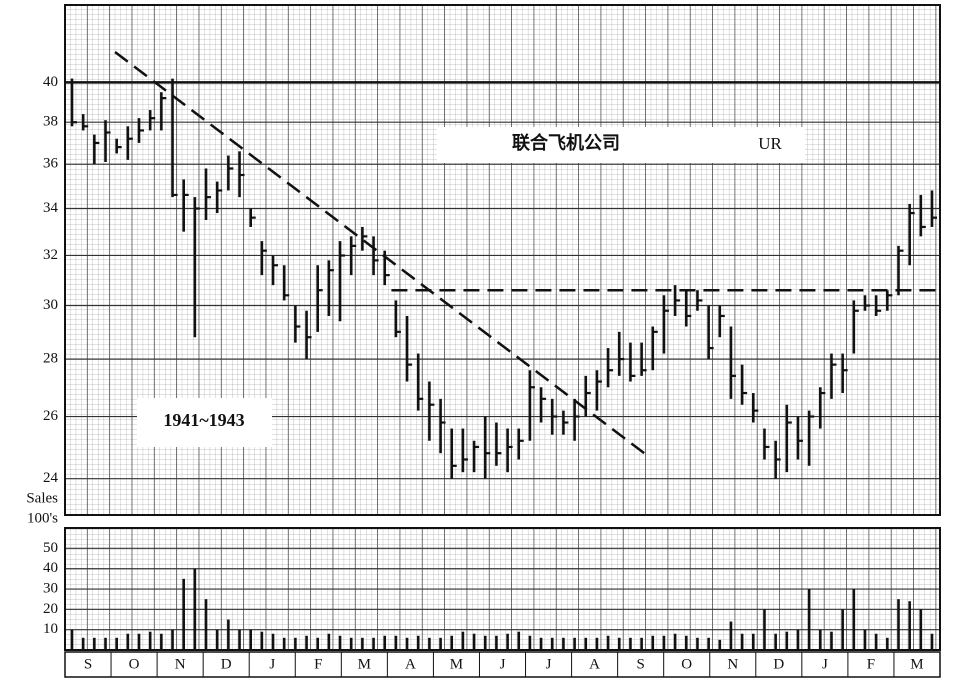  I want to click on month-strip, so click(502, 664).